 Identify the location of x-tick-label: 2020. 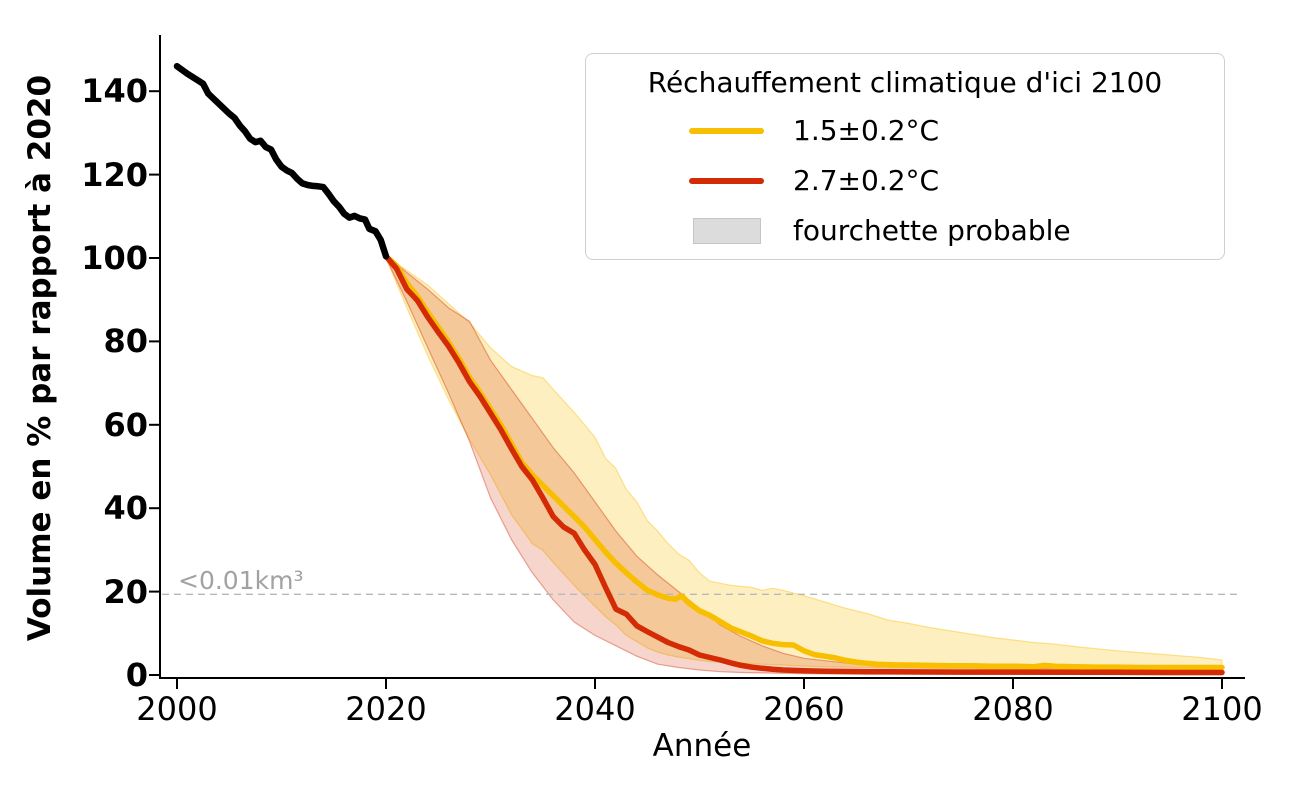
(386, 709).